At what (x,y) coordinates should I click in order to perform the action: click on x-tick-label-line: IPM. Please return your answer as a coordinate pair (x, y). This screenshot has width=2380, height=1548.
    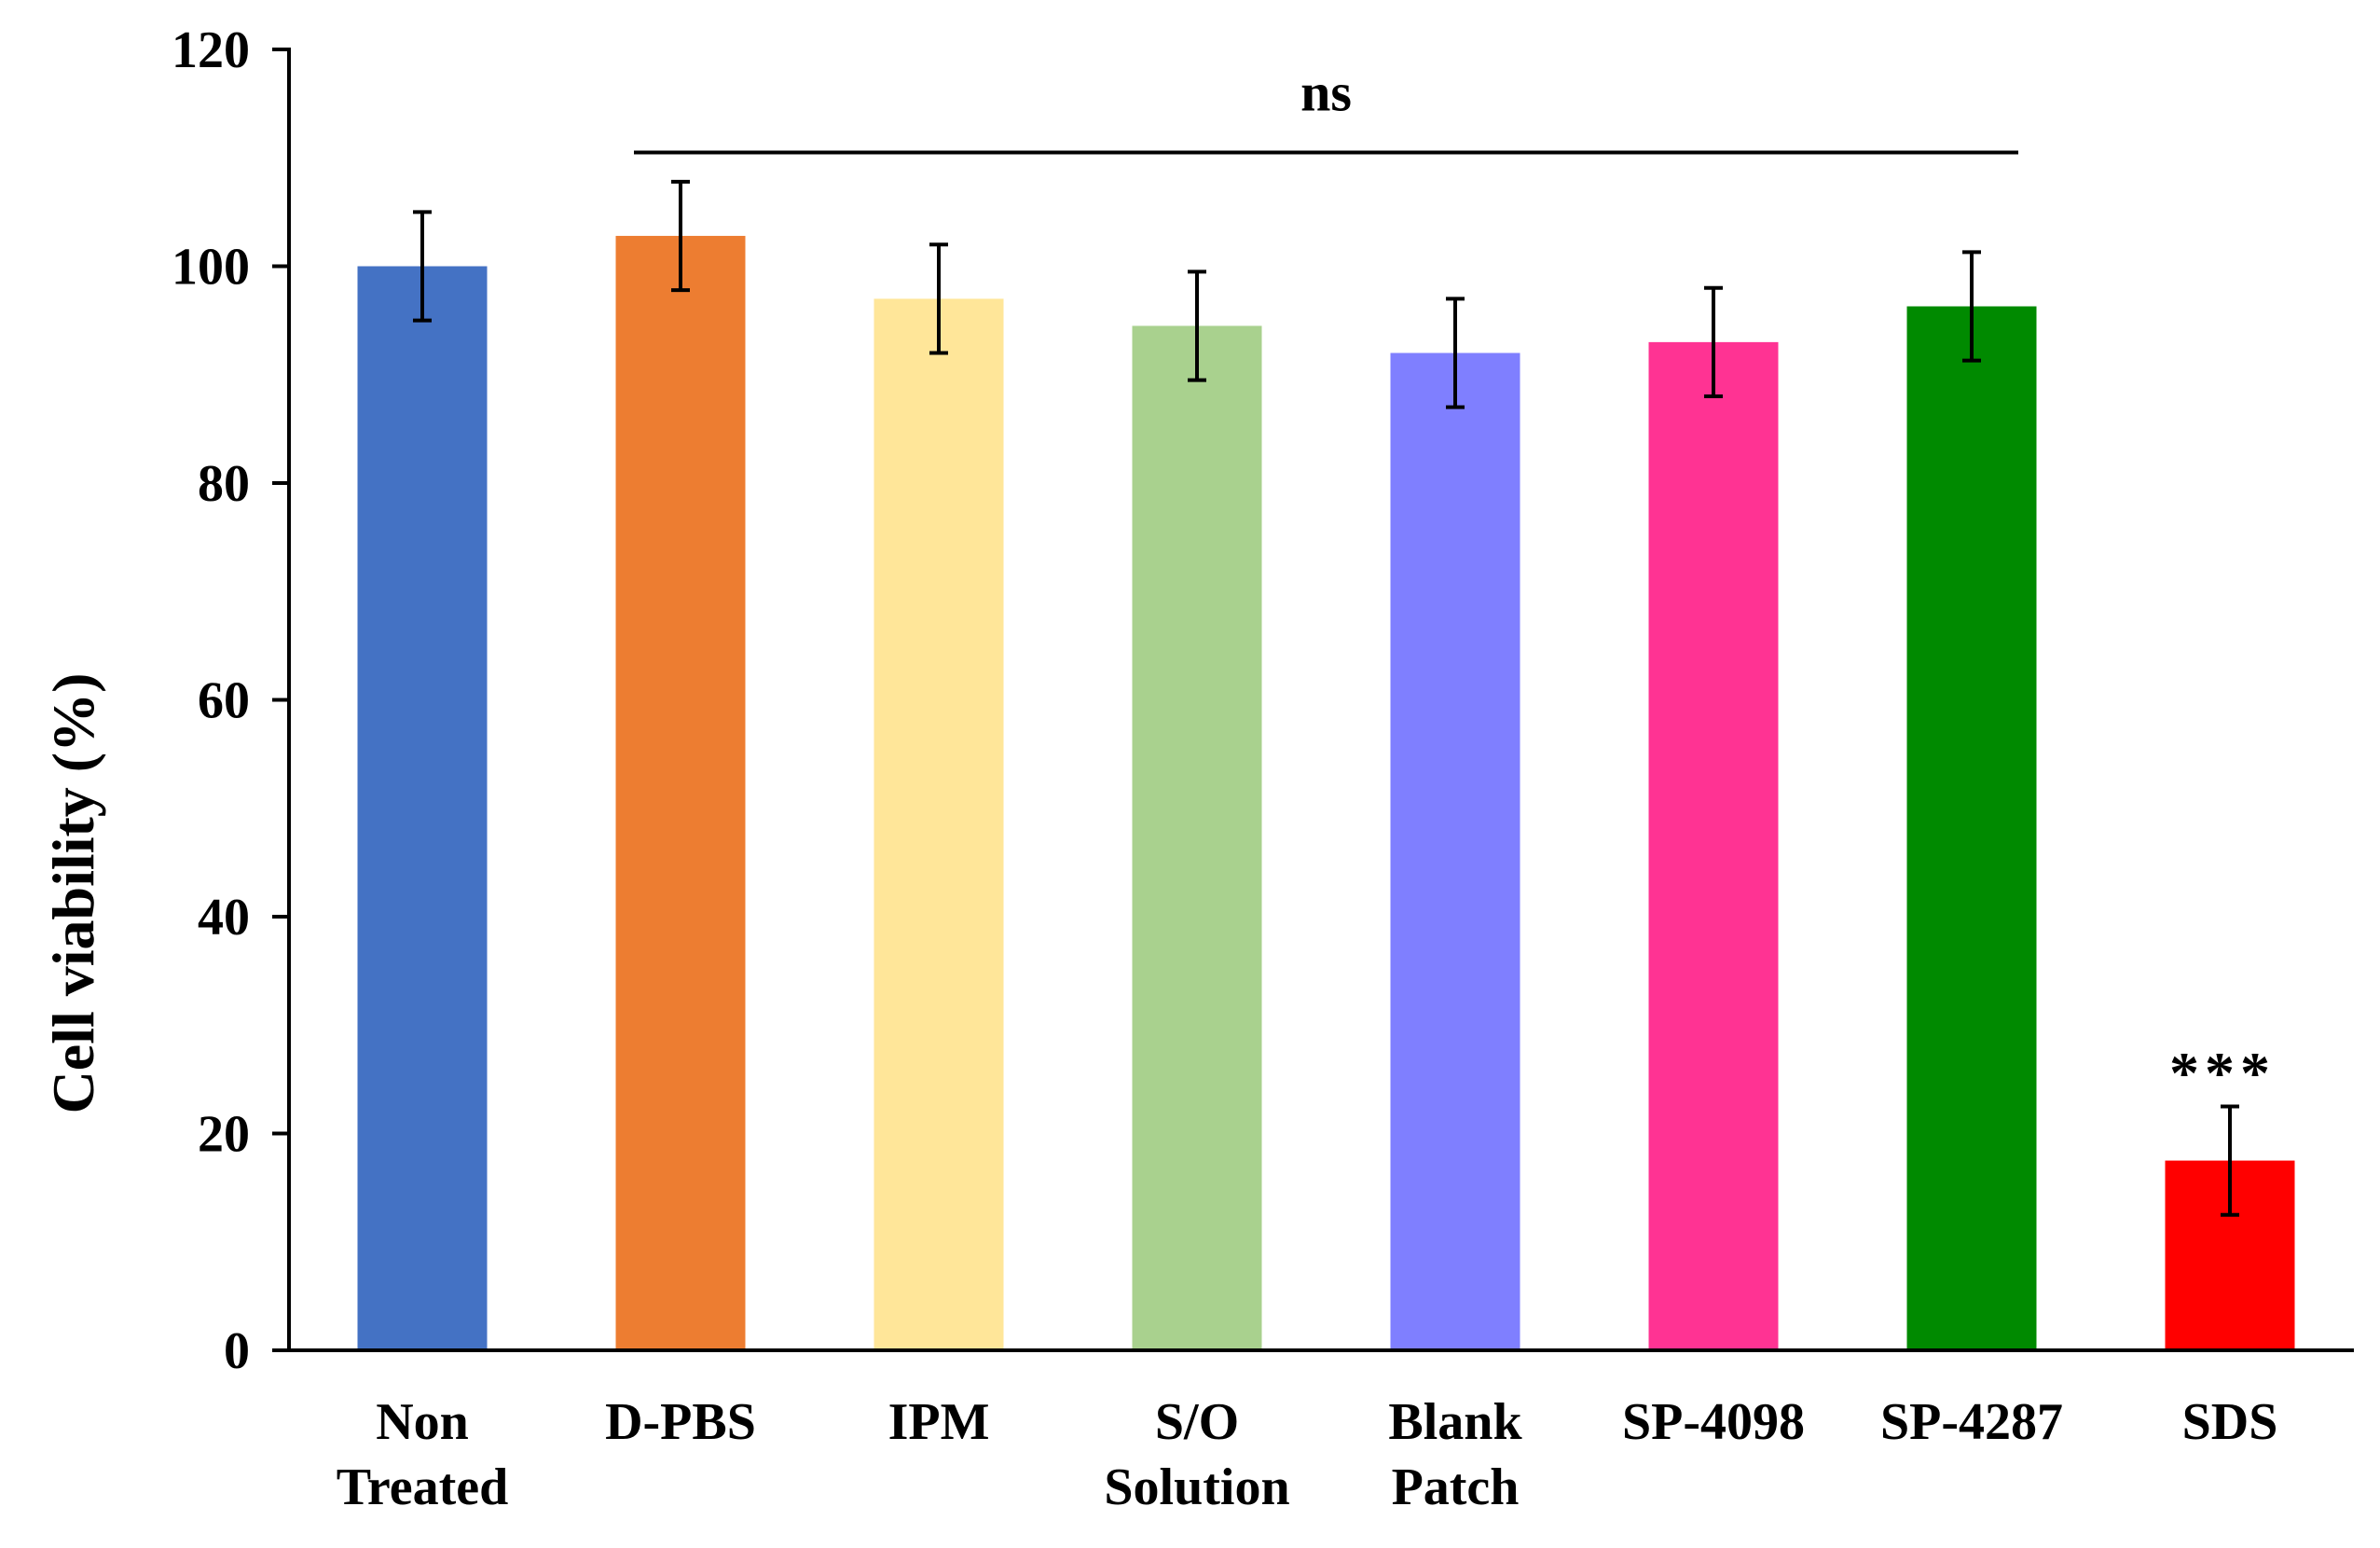
    Looking at the image, I should click on (939, 1422).